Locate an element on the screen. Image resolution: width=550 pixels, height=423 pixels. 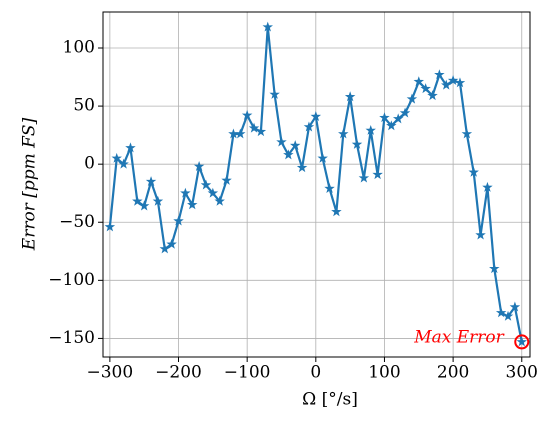
annotation-text: Max Error is located at coordinates (458, 337).